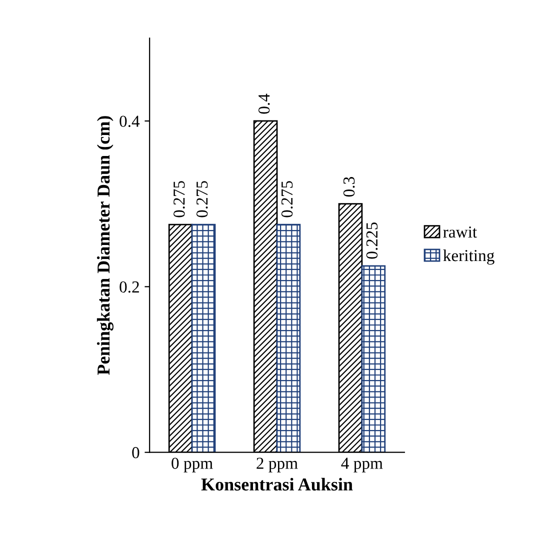  What do you see at coordinates (277, 484) in the screenshot?
I see `x-axis-title: Konsentrasi Auksin` at bounding box center [277, 484].